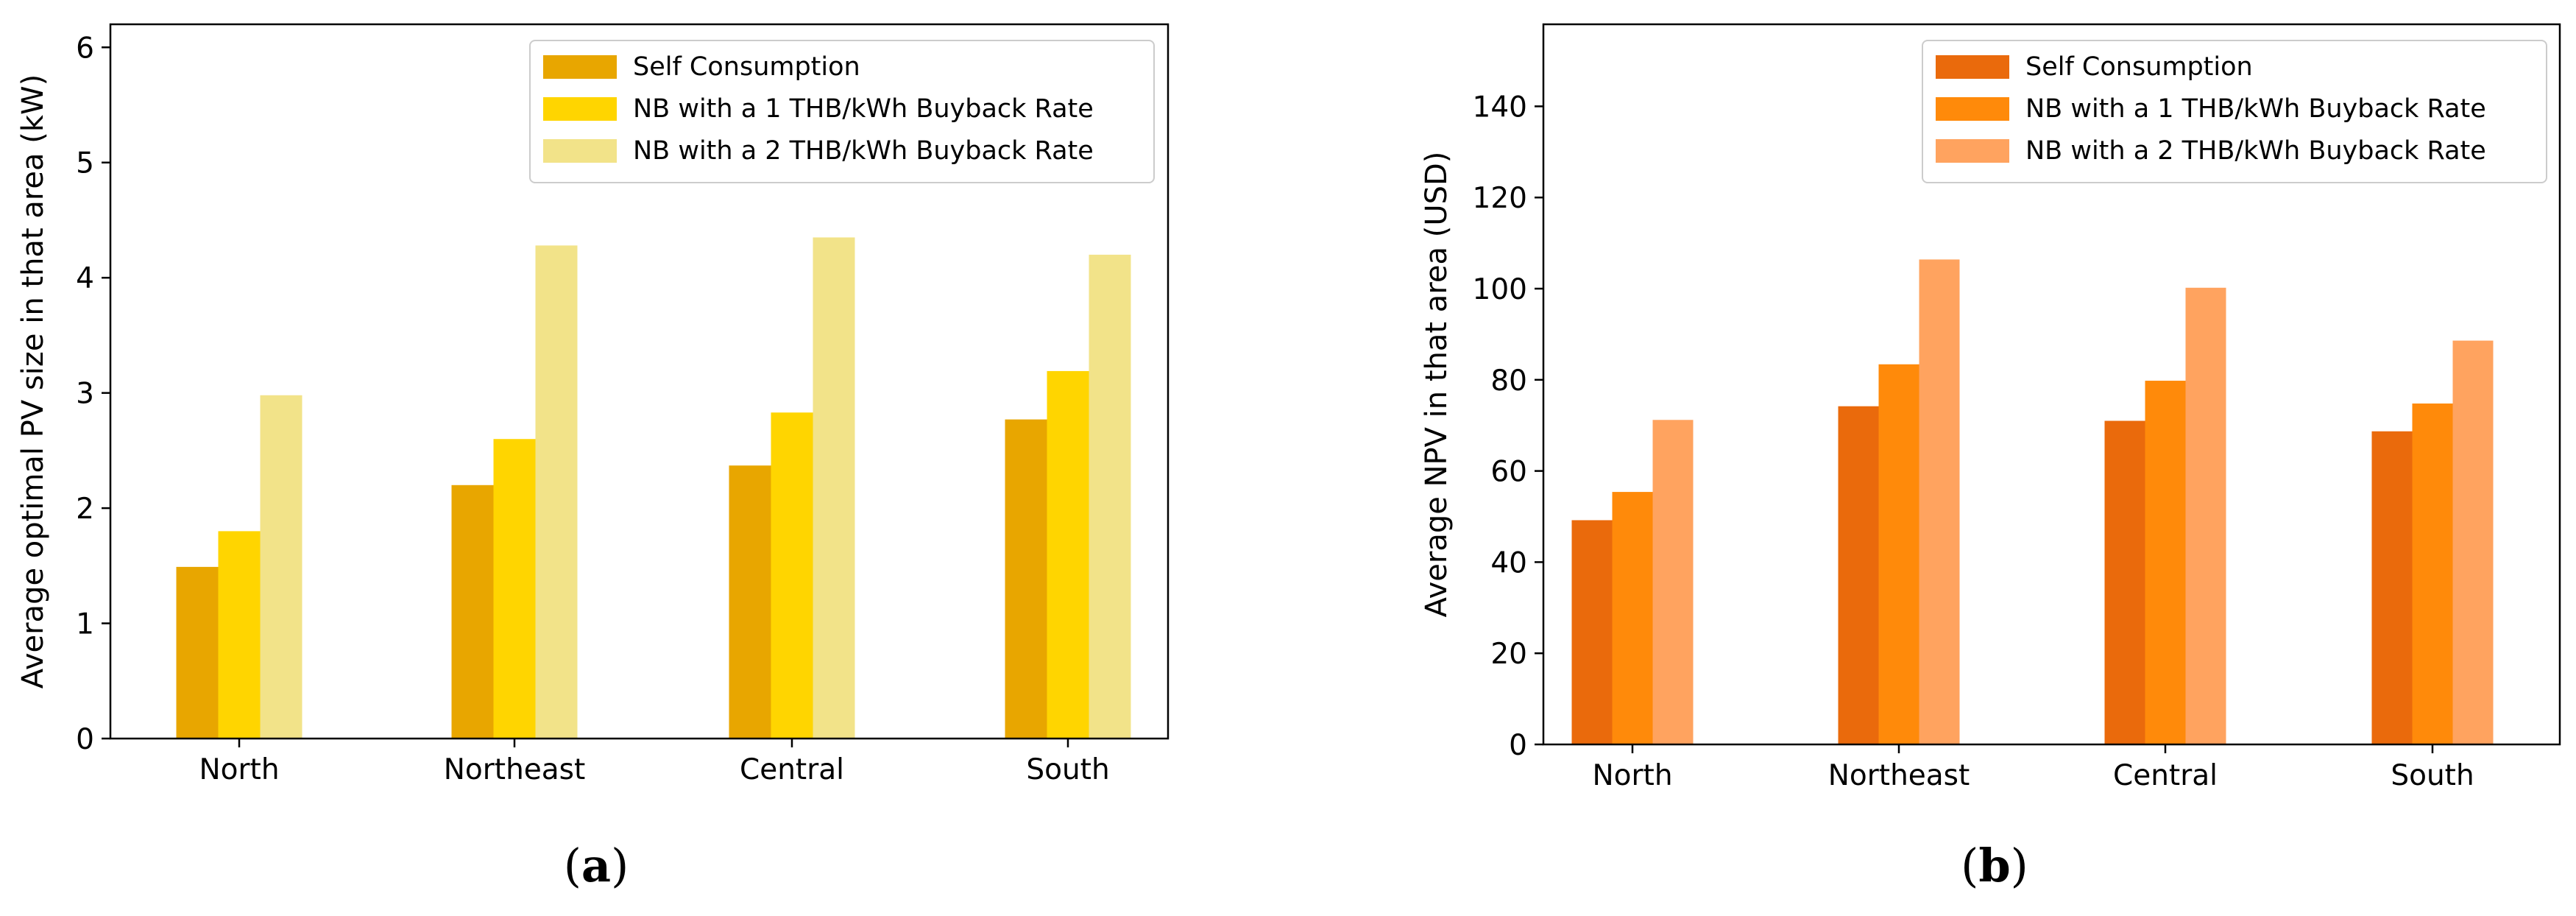  I want to click on x-tick-label-a-central: Central, so click(792, 769).